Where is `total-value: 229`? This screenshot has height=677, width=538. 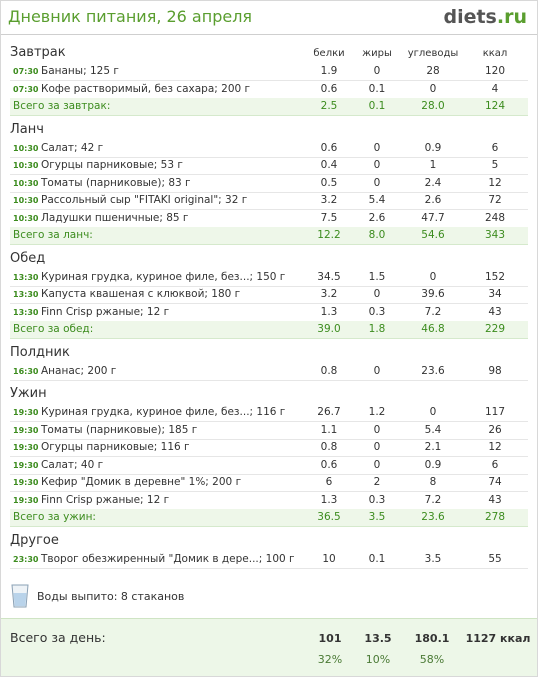 total-value: 229 is located at coordinates (495, 329).